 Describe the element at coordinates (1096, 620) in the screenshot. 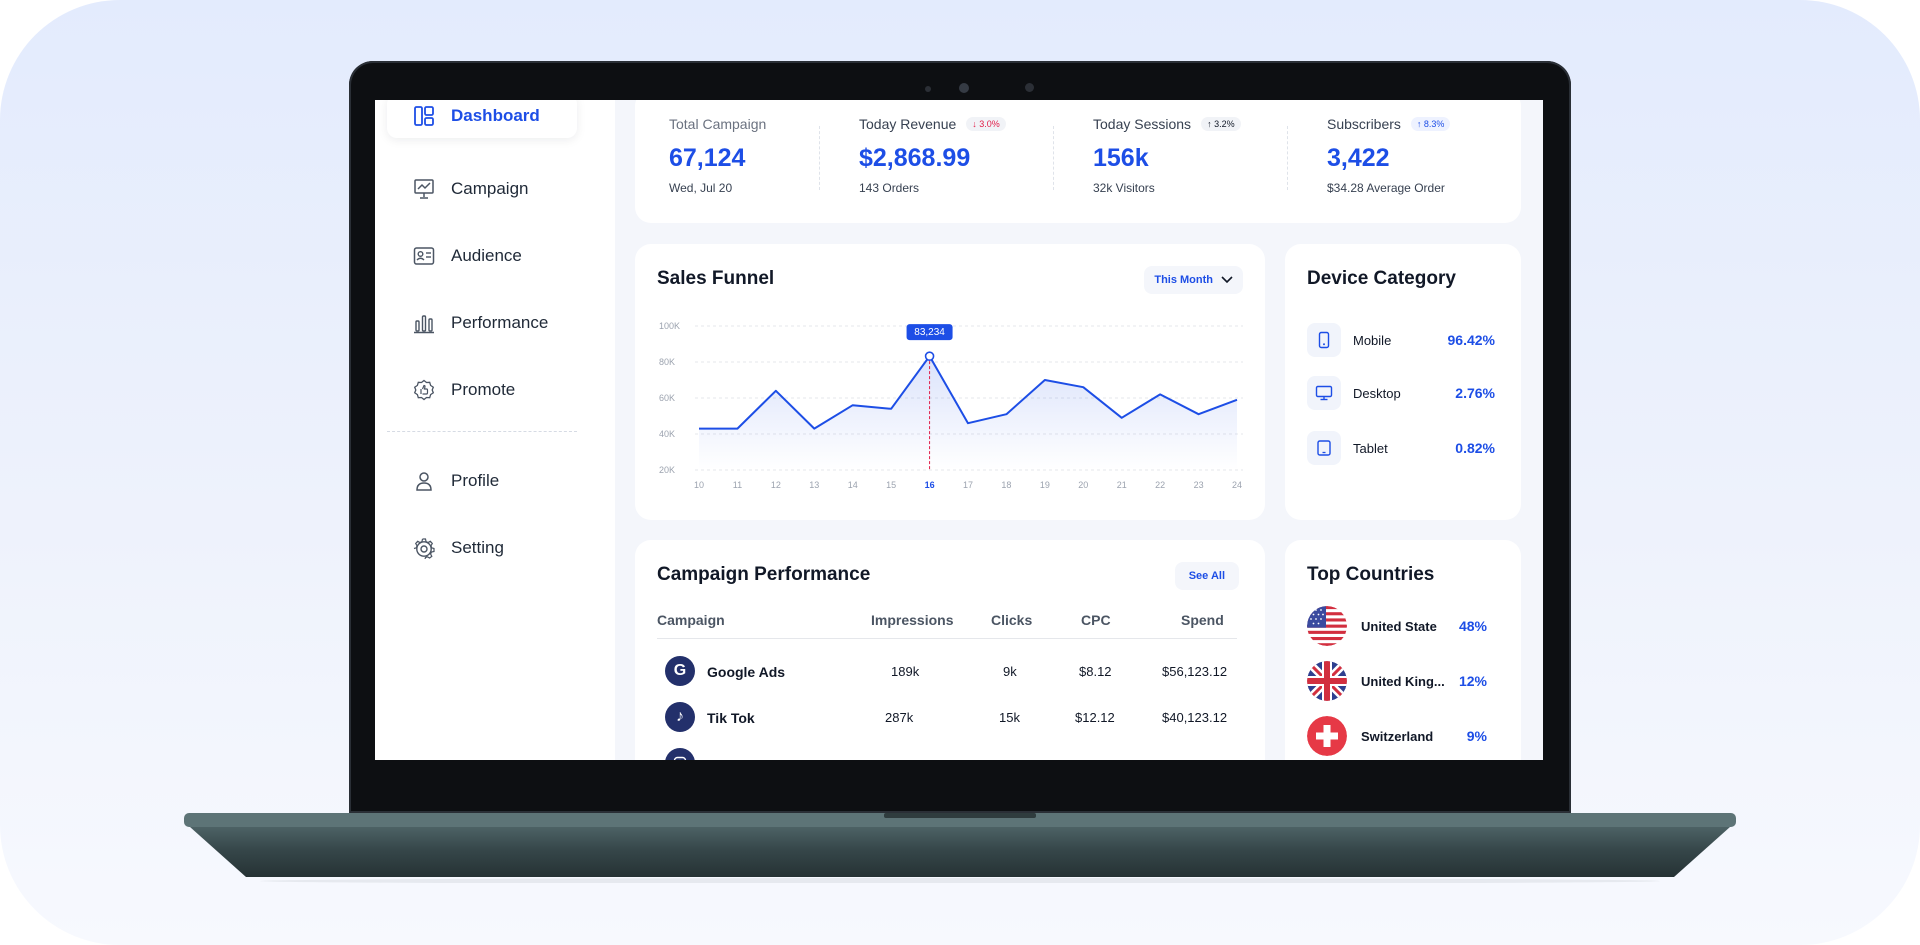

I see `column-header-cpc: CPC` at that location.